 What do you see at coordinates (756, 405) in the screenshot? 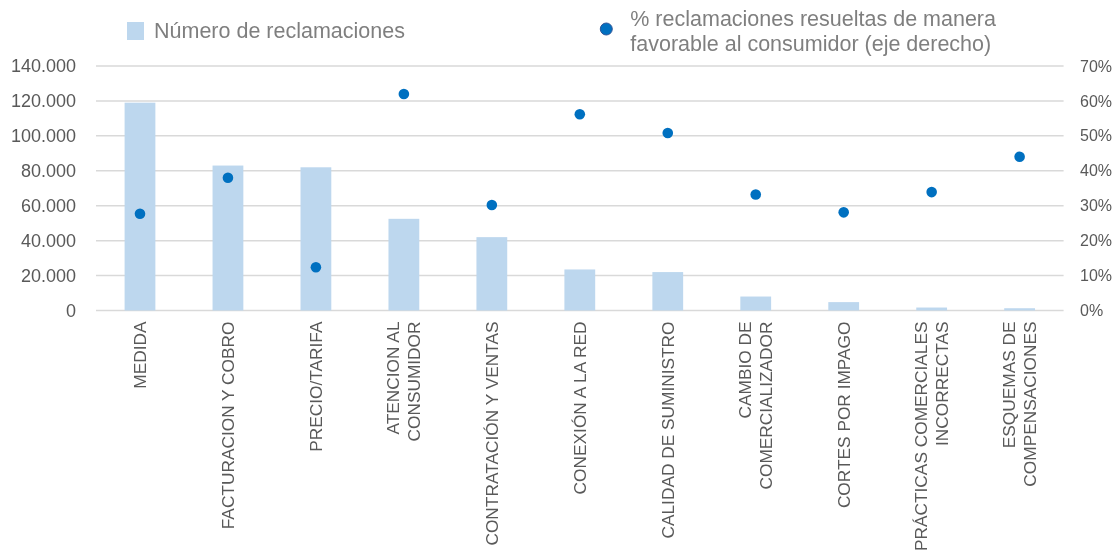
I see `x-tick-label: CAMBIO DE COMERCIALIZADOR` at bounding box center [756, 405].